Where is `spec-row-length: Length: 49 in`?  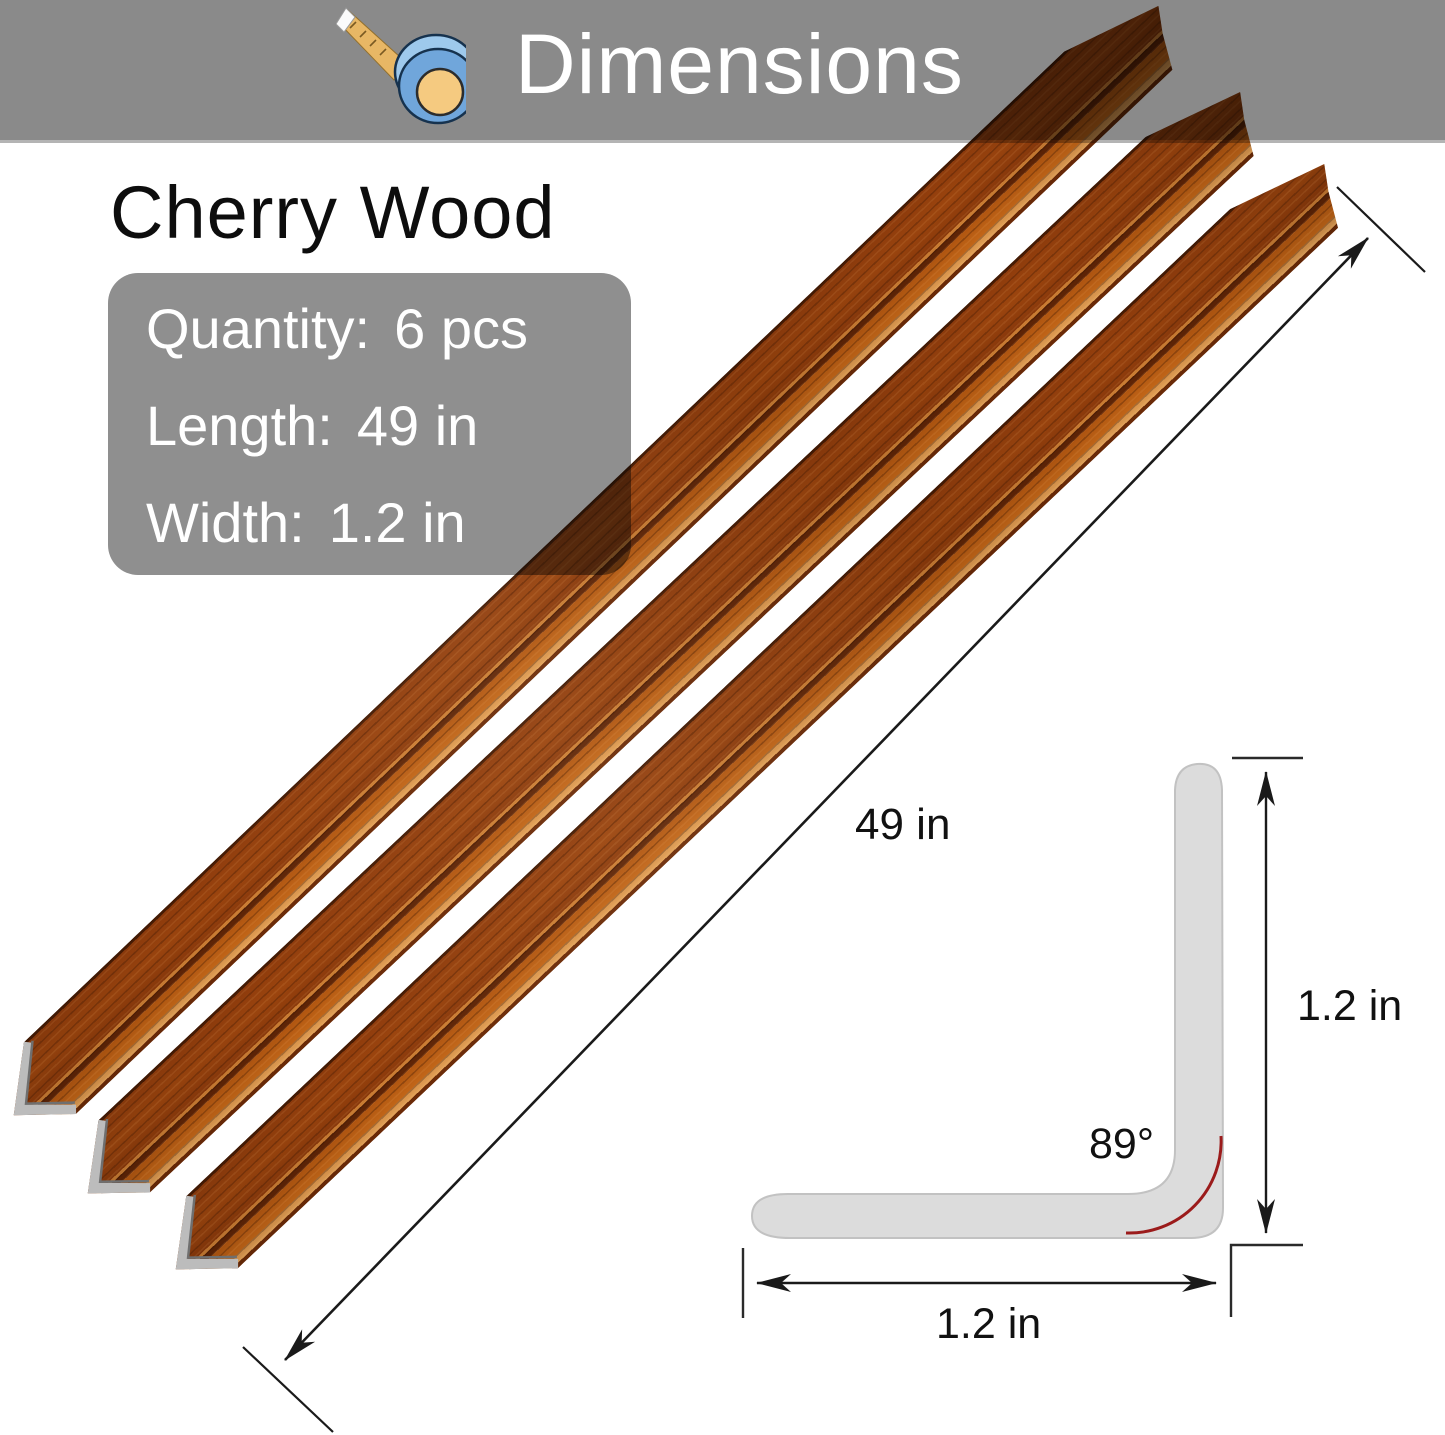 spec-row-length: Length: 49 in is located at coordinates (369, 425).